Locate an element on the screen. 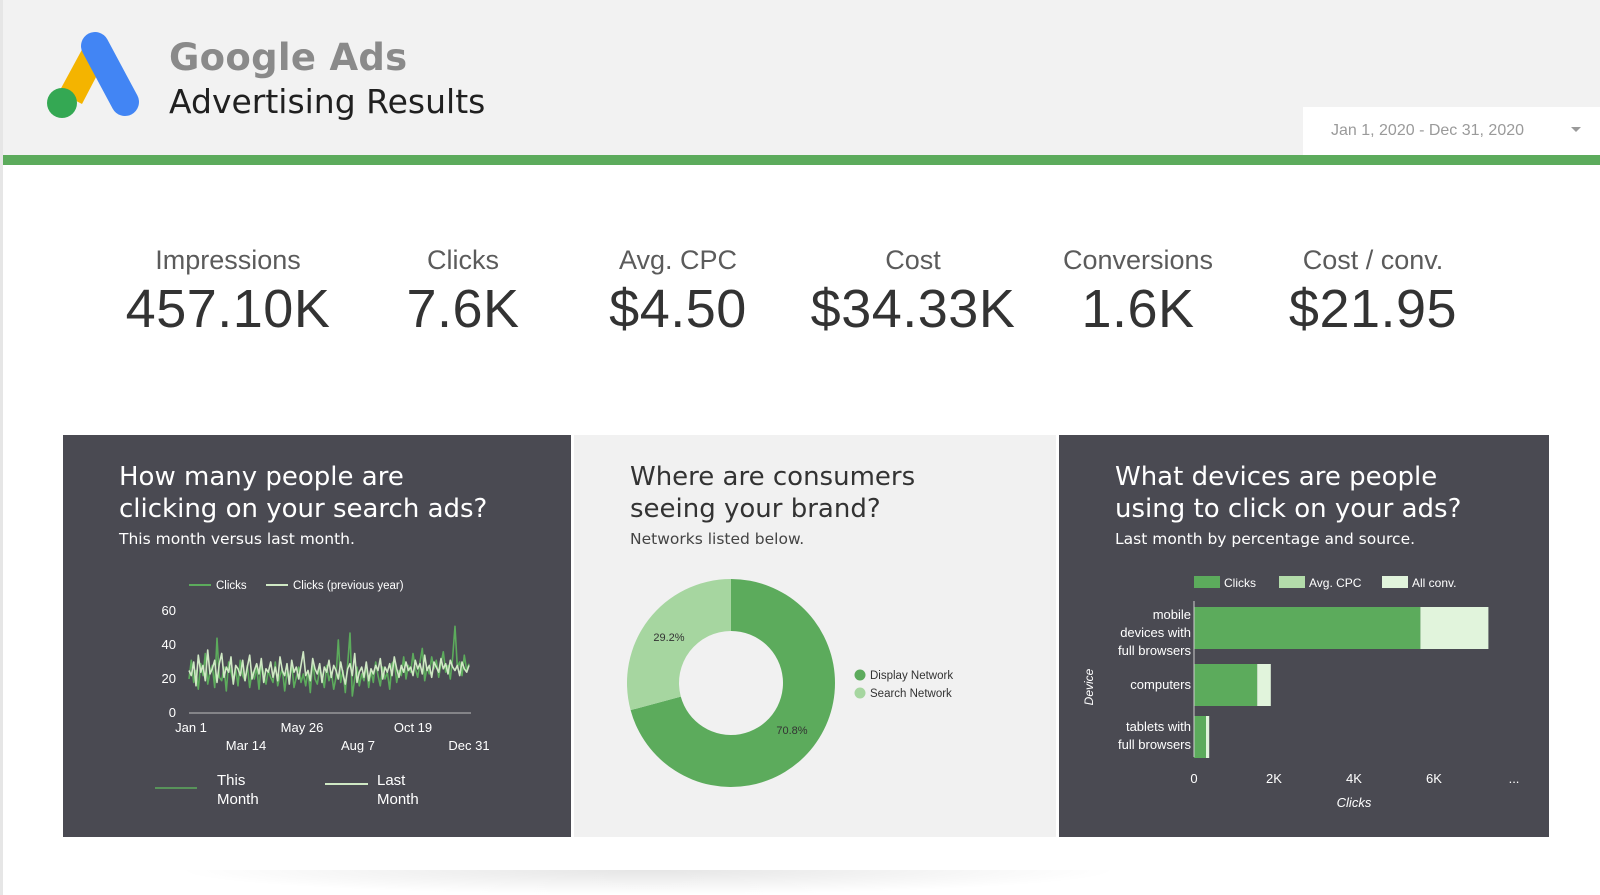  panel-title-line: How many people are is located at coordinates (261, 477).